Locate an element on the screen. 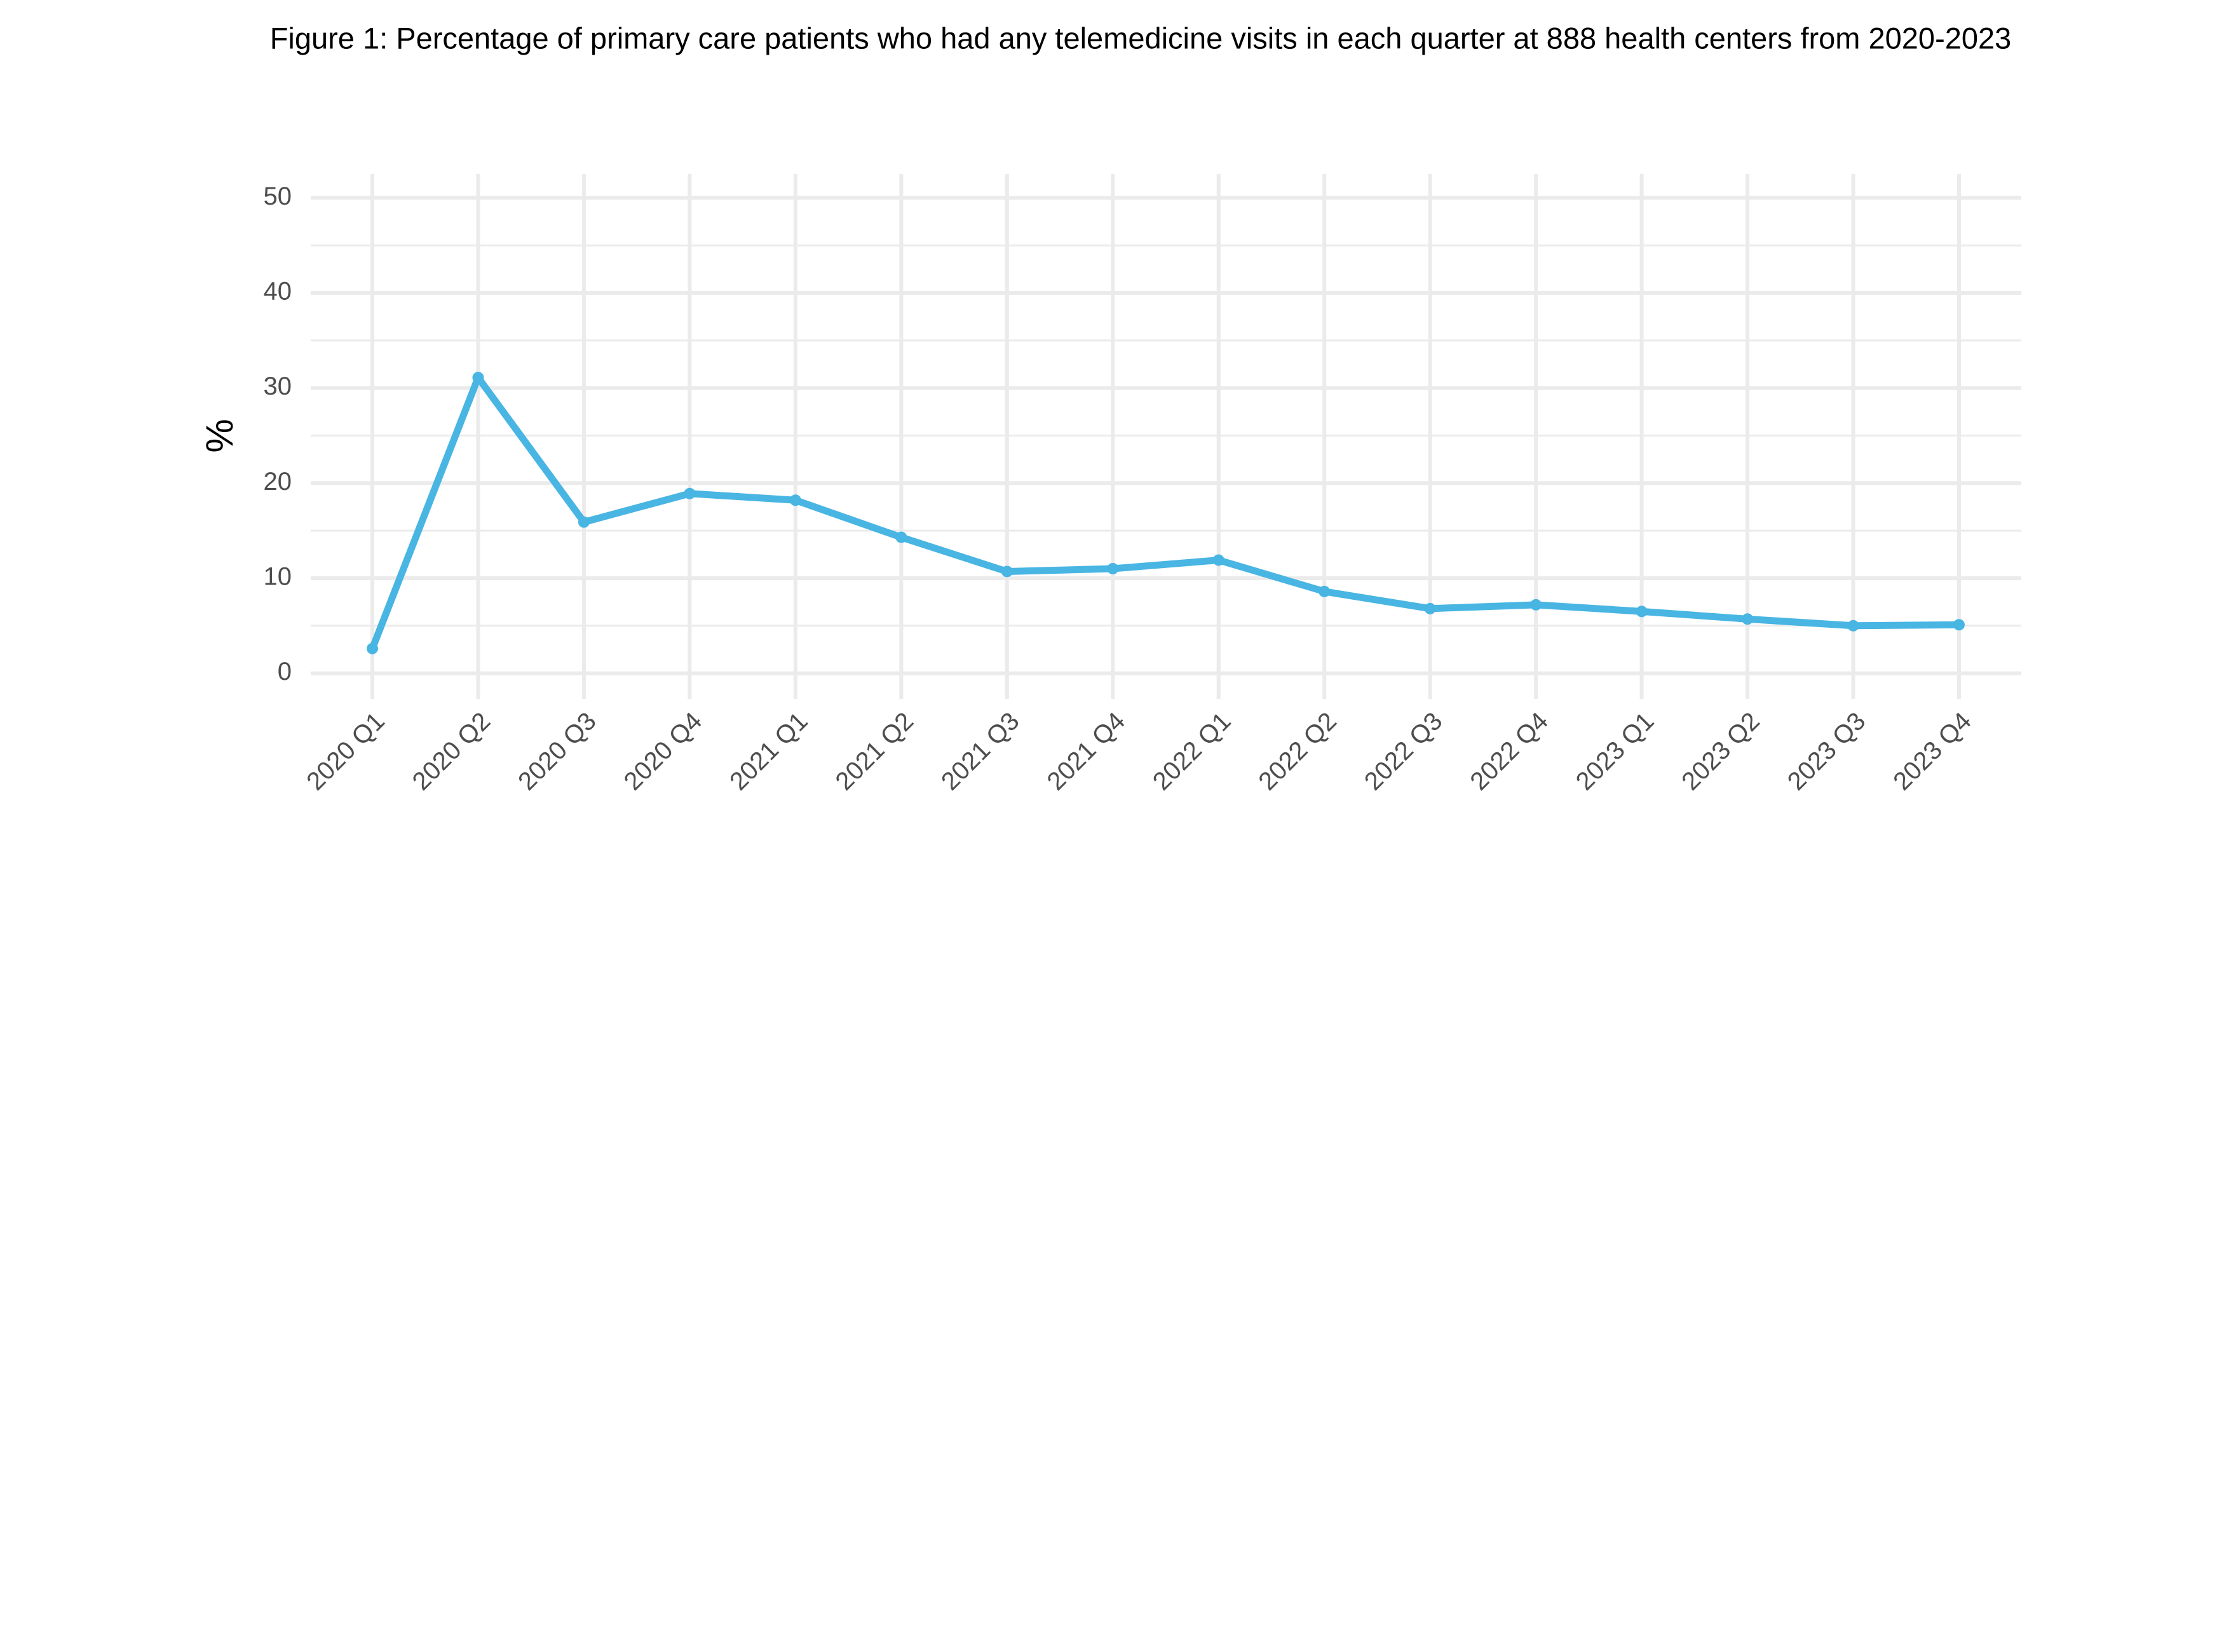  series-line is located at coordinates (1166, 514).